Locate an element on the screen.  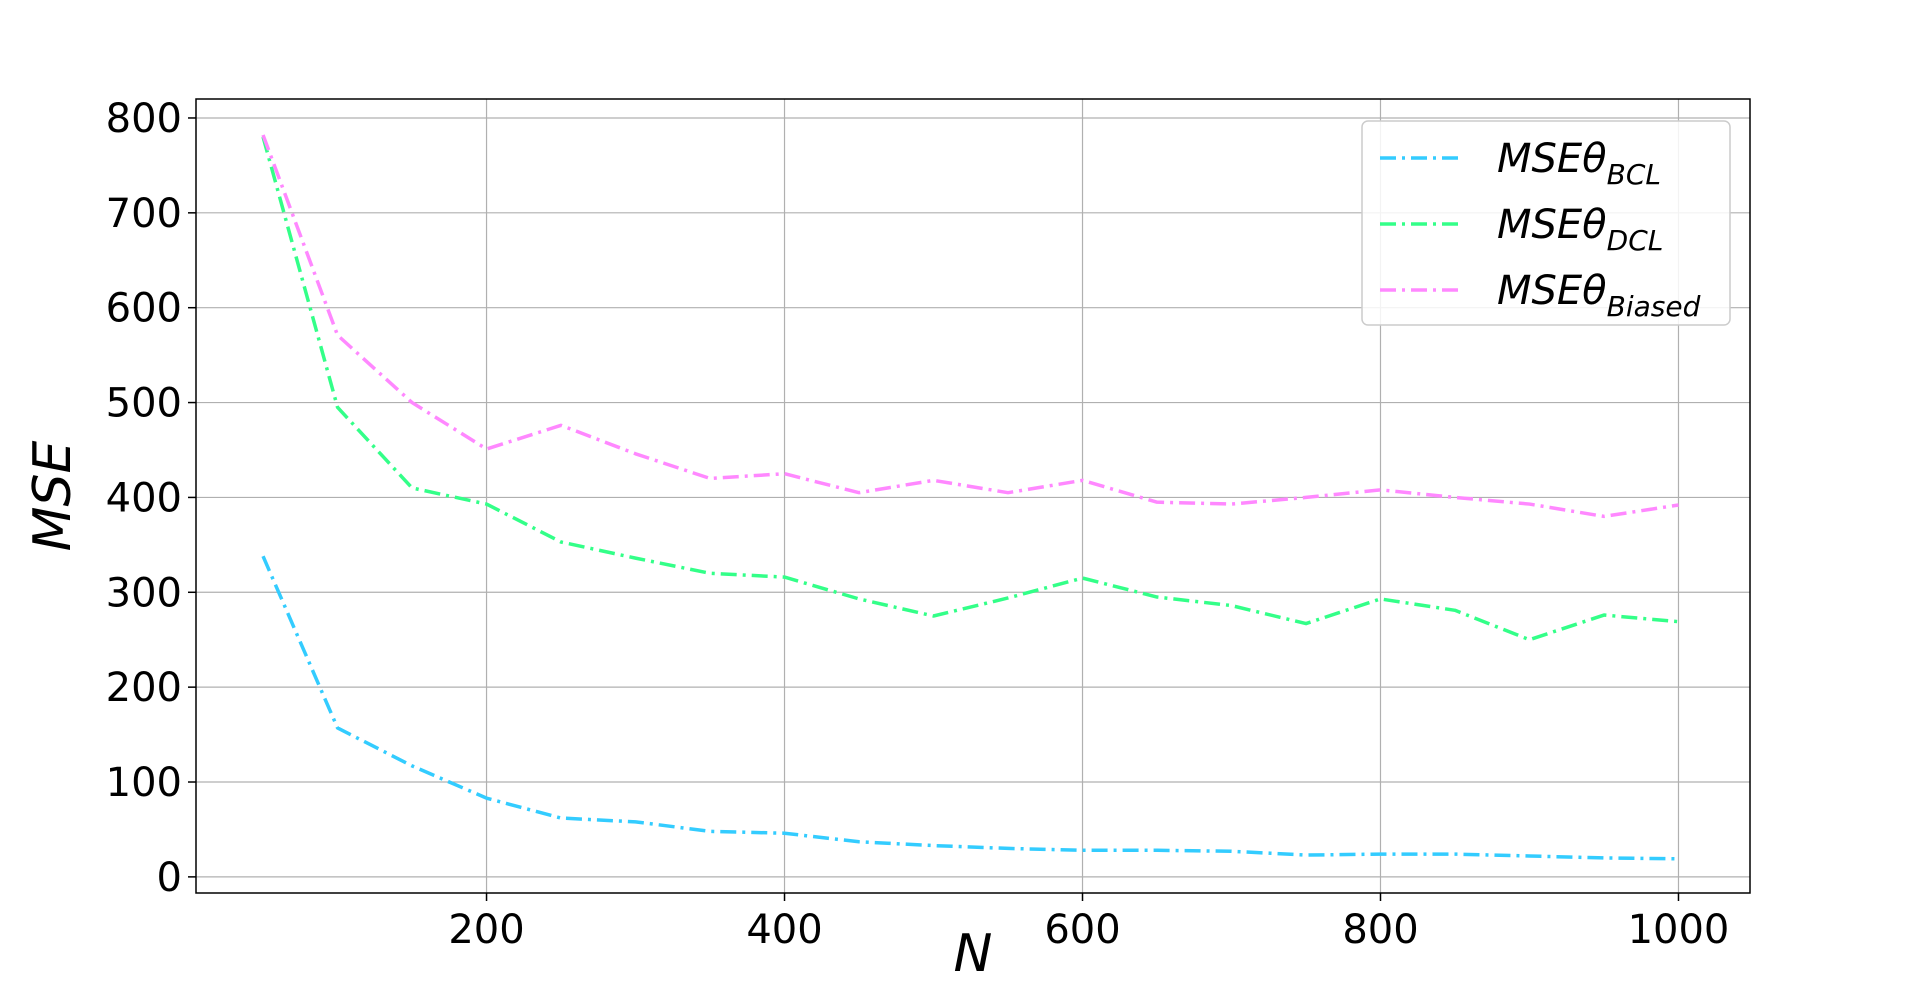
legend-label-subscript: BCL is located at coordinates (1634, 174).